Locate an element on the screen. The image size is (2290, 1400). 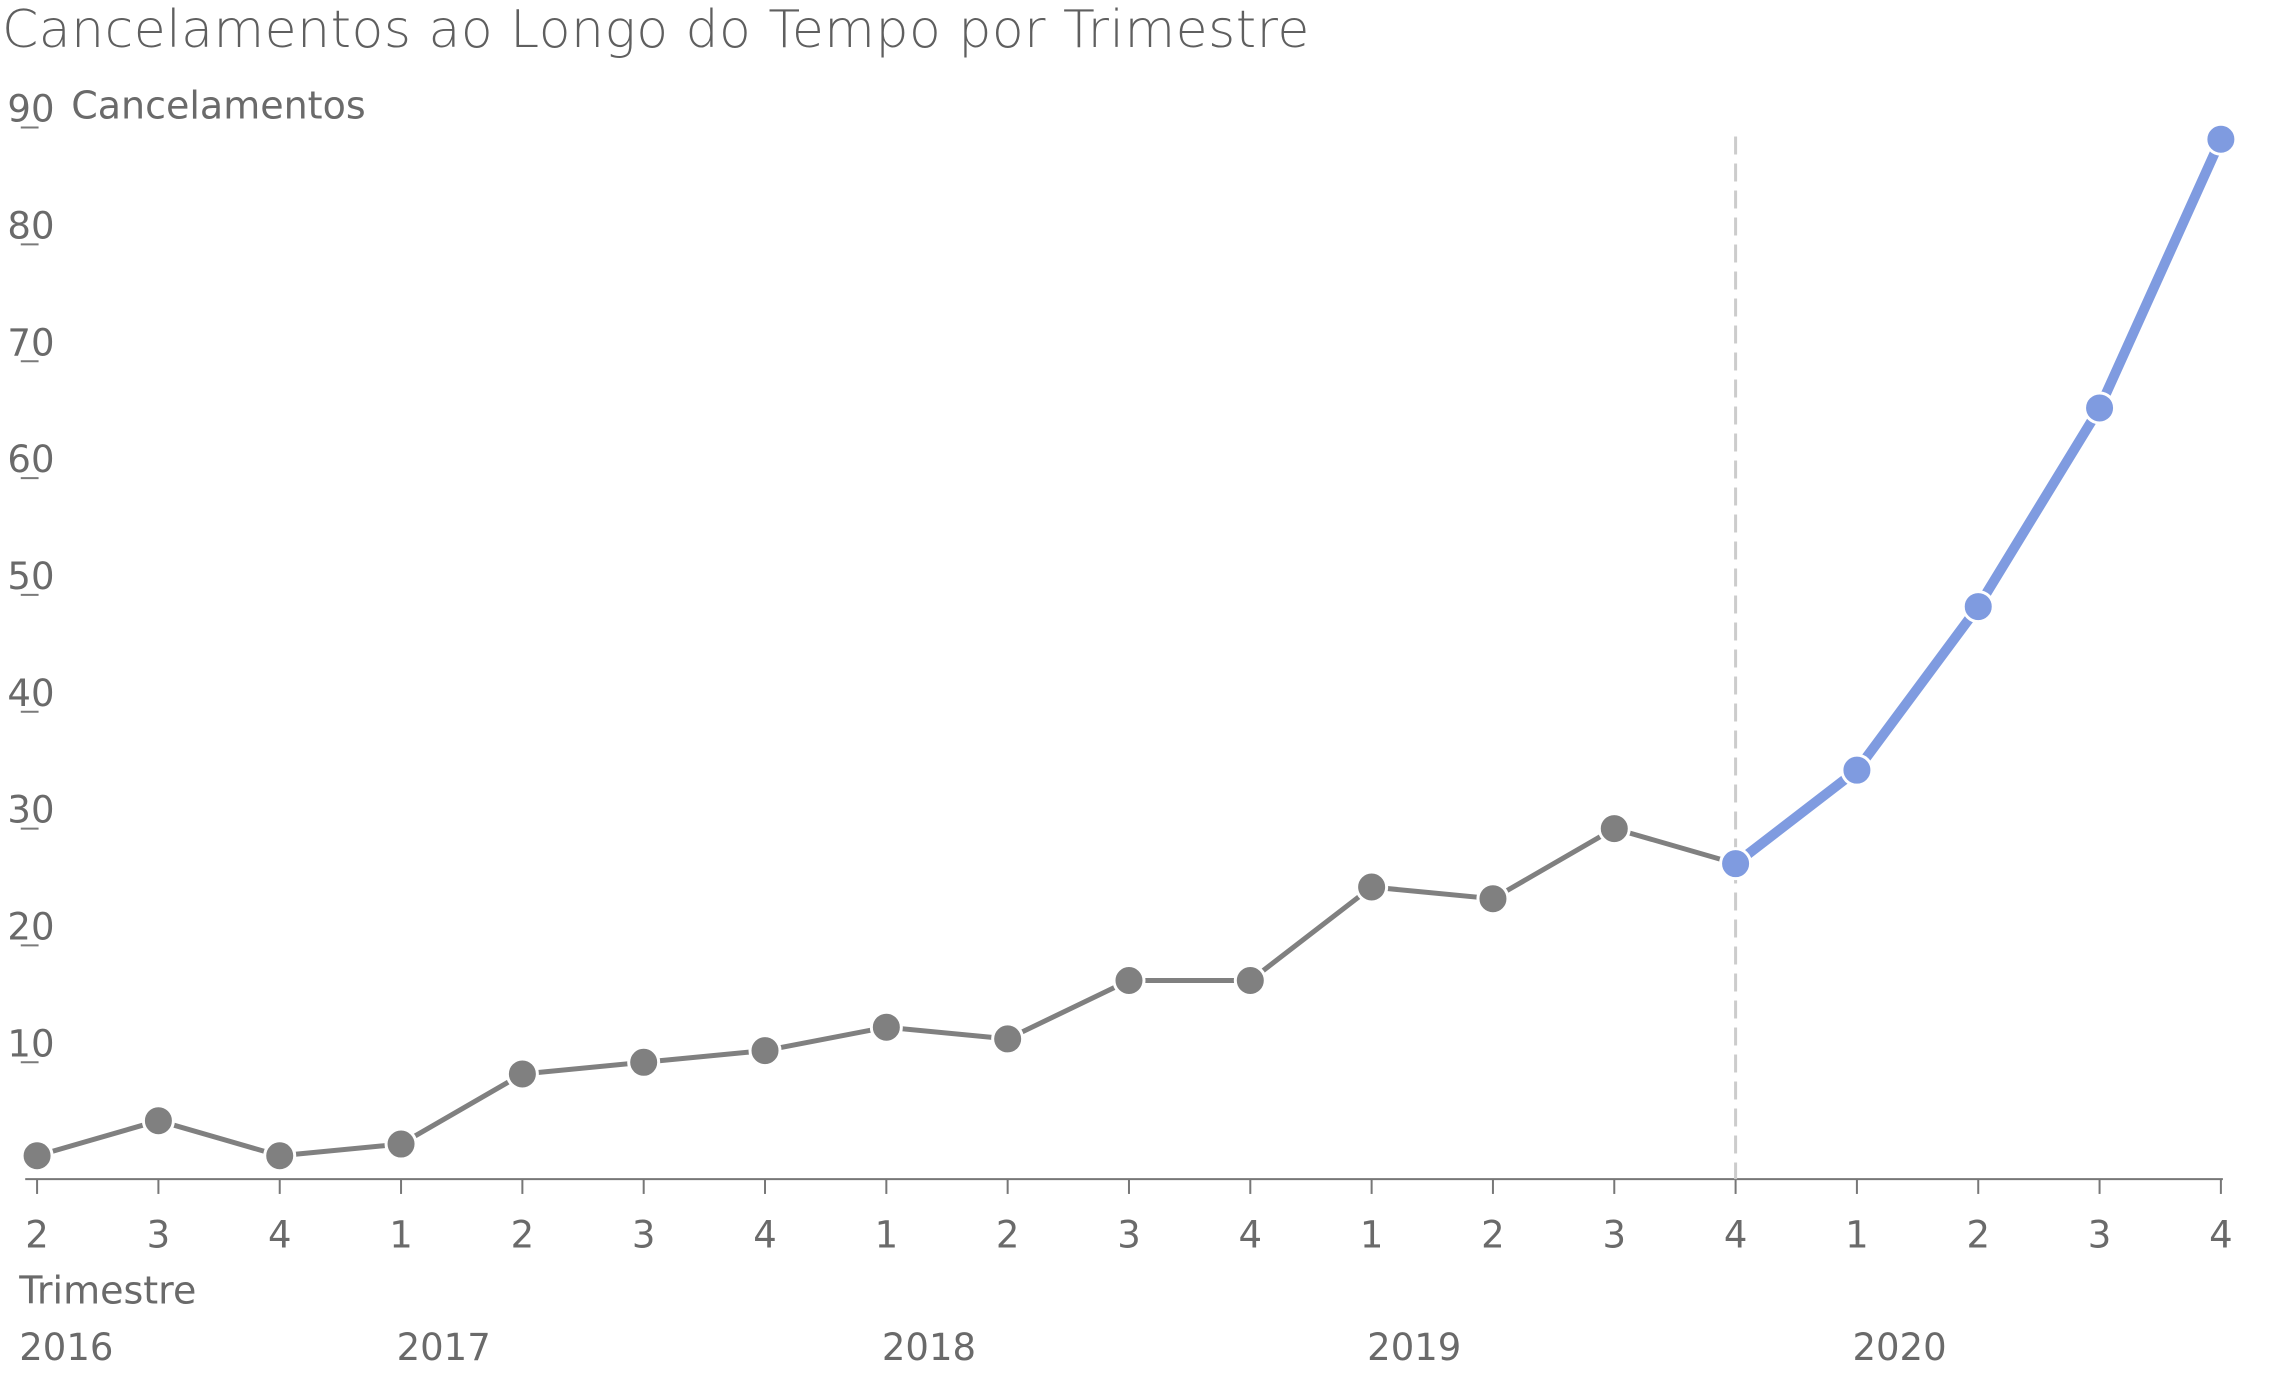
series-line is located at coordinates (1978, 501).